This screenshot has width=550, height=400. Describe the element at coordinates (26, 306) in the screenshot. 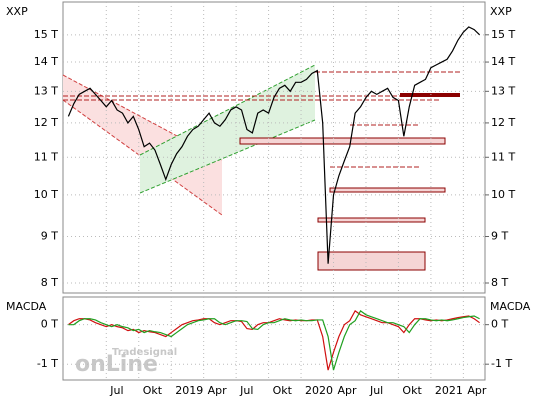

I see `macd-title: MACDA` at that location.